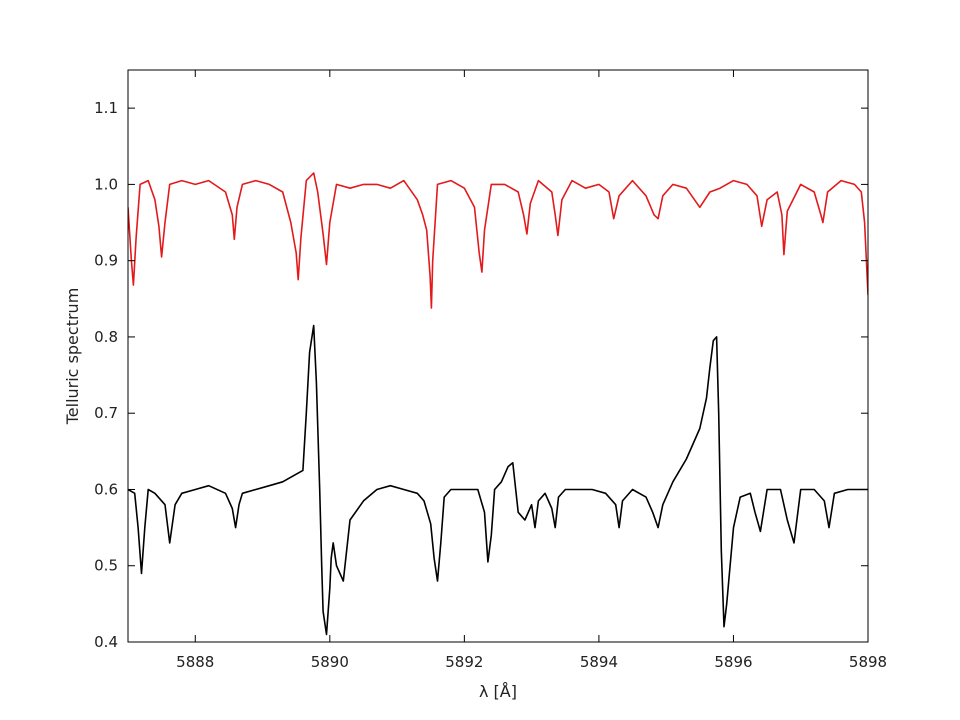 The image size is (960, 720). Describe the element at coordinates (72, 357) in the screenshot. I see `y-axis-label: Telluric spectrum` at that location.